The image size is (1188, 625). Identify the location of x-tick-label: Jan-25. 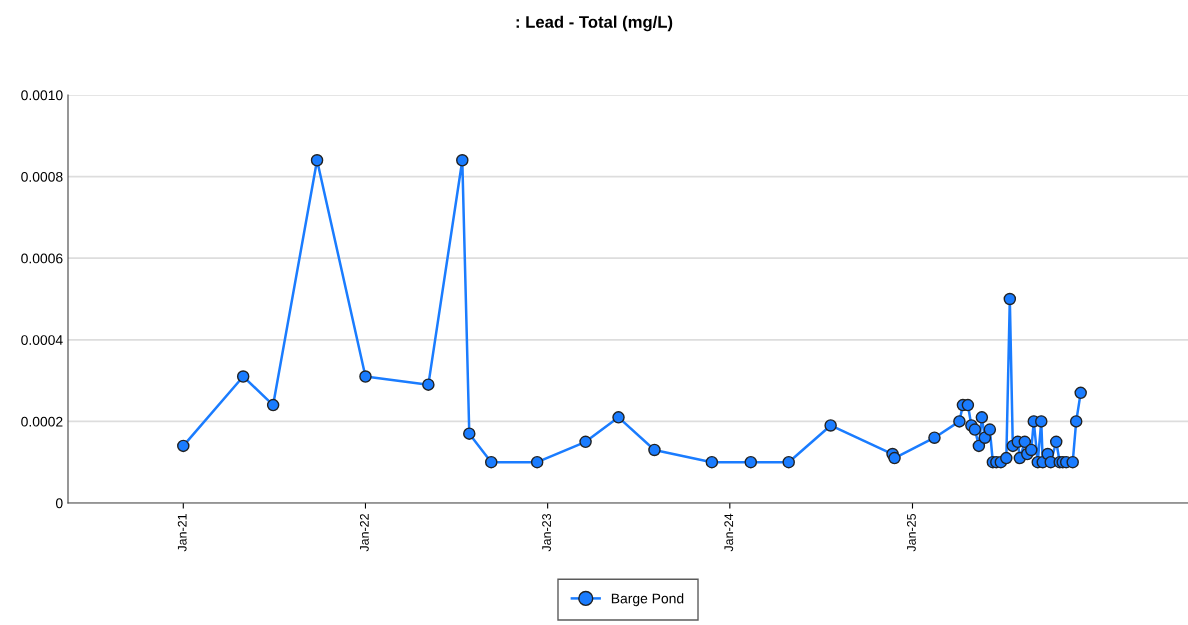
(911, 532).